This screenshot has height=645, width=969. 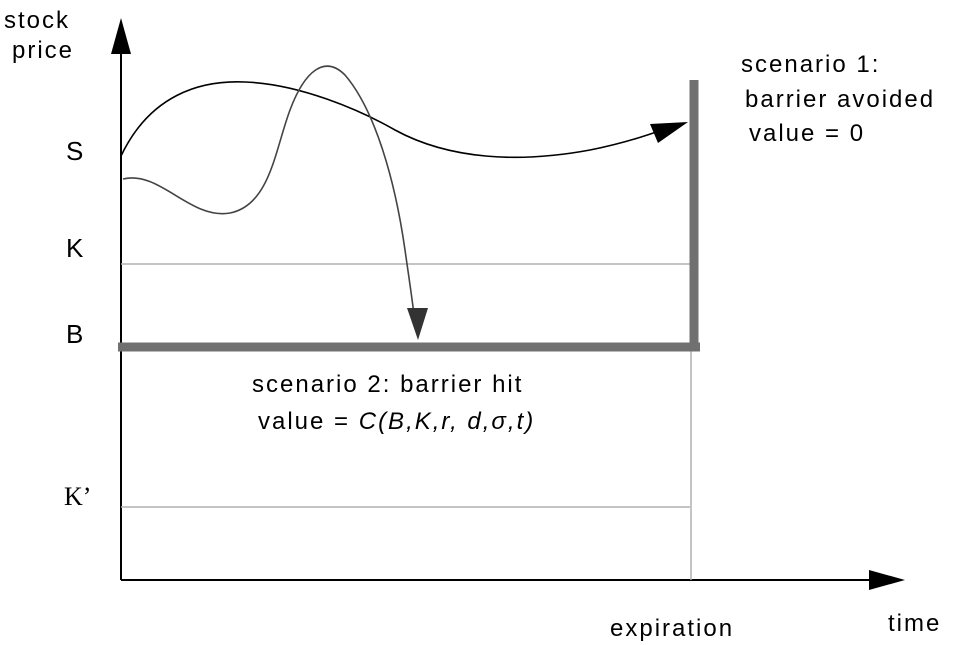 What do you see at coordinates (887, 580) in the screenshot?
I see `x-axis-arrowhead` at bounding box center [887, 580].